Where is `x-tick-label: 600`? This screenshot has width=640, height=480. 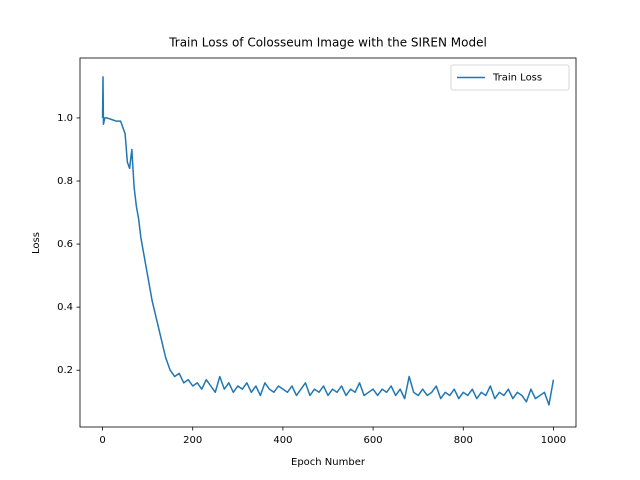 x-tick-label: 600 is located at coordinates (373, 440).